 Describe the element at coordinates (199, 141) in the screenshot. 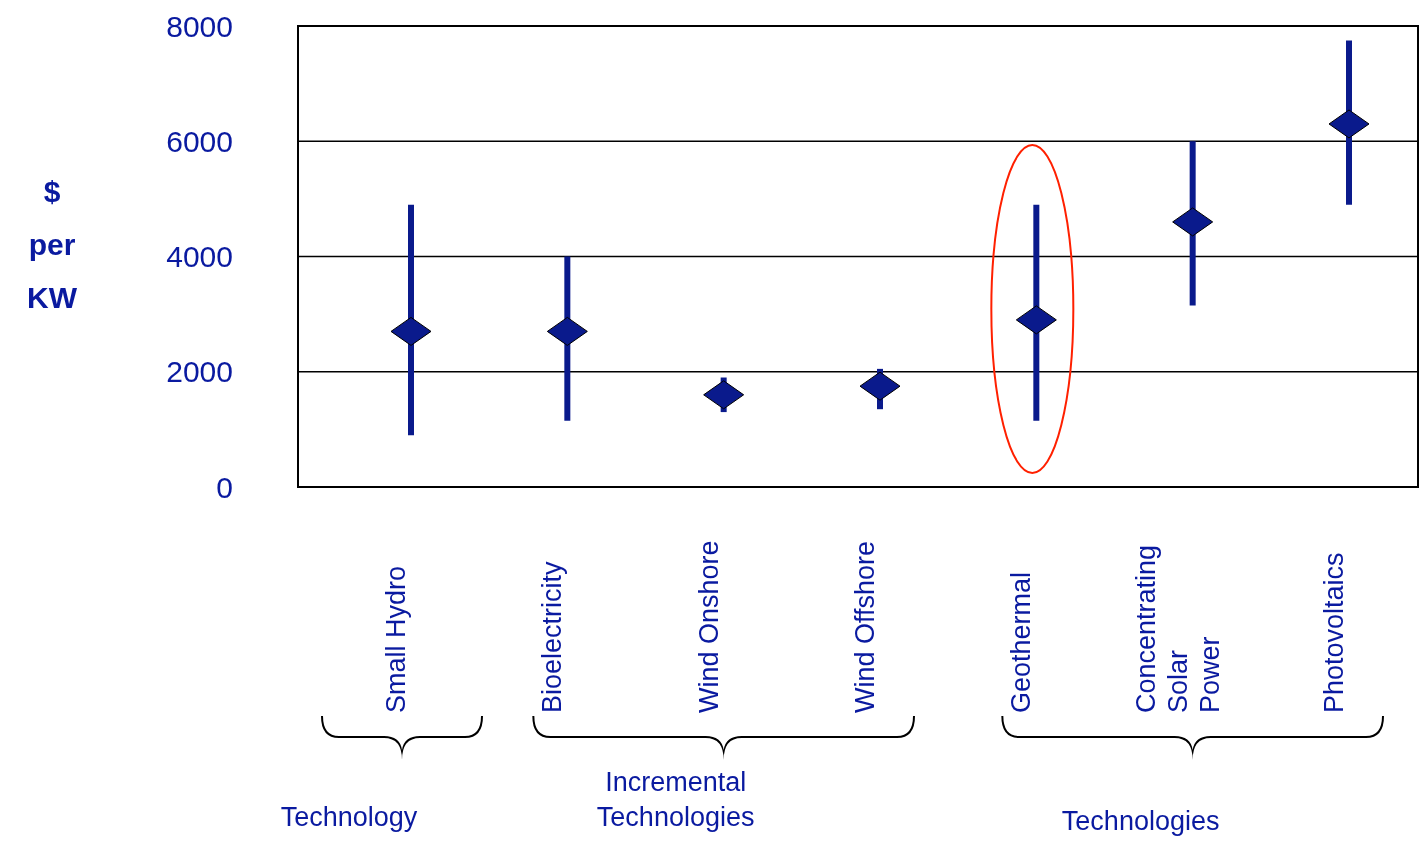

I see `y-tick-label: 6000` at that location.